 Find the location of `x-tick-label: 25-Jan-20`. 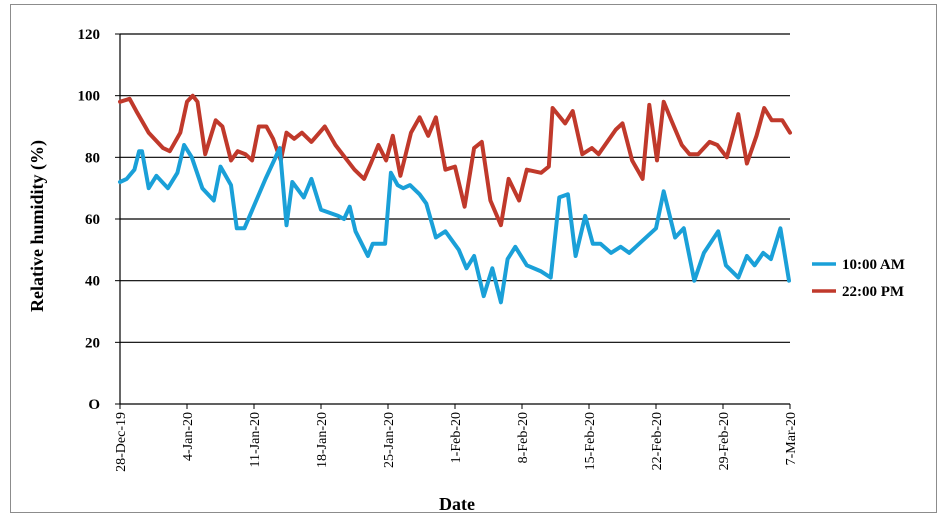

x-tick-label: 25-Jan-20 is located at coordinates (389, 440).